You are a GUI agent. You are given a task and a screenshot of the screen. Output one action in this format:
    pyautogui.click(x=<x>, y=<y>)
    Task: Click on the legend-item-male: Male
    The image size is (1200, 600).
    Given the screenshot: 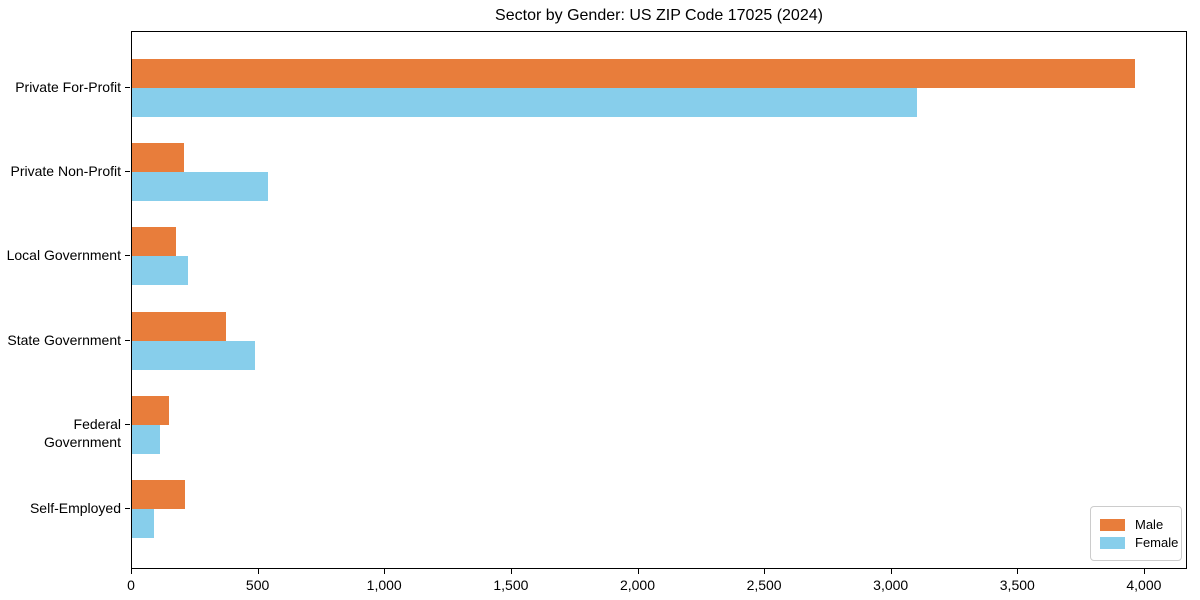 What is the action you would take?
    pyautogui.click(x=1136, y=524)
    